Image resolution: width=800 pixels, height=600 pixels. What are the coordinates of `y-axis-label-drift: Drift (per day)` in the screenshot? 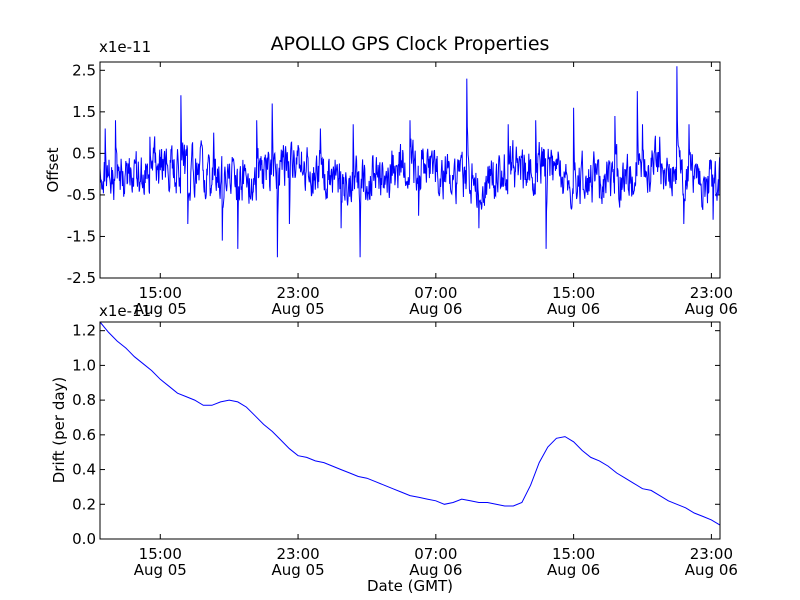 It's located at (59, 430).